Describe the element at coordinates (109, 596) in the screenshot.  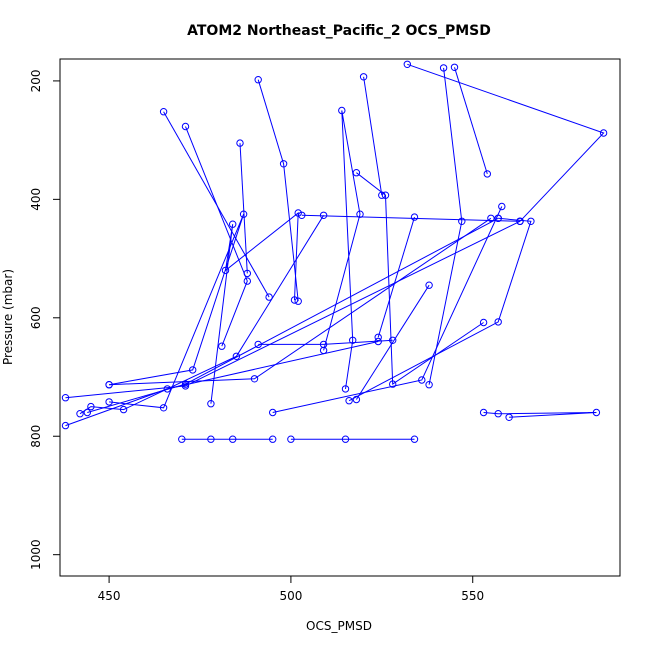
I see `x-tick-label: 450` at that location.